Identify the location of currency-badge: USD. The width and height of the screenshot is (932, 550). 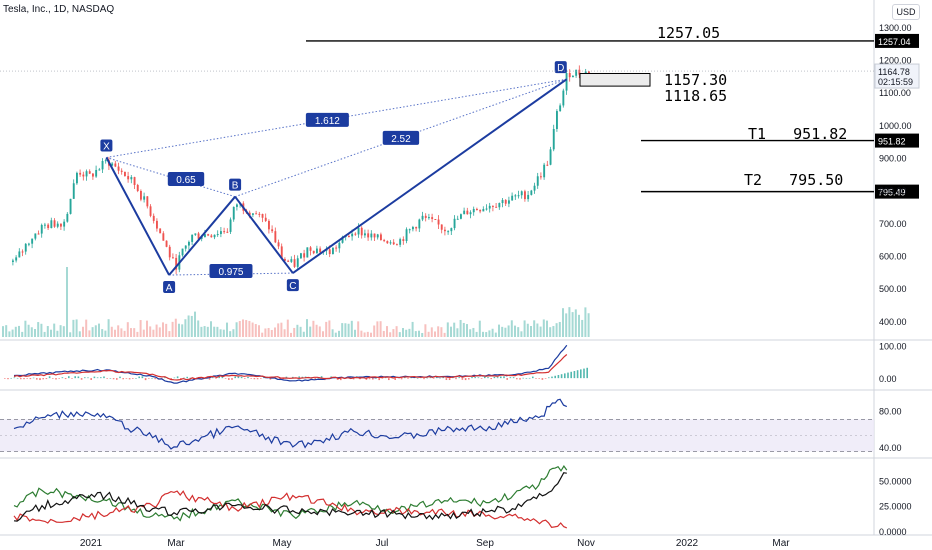
(906, 12).